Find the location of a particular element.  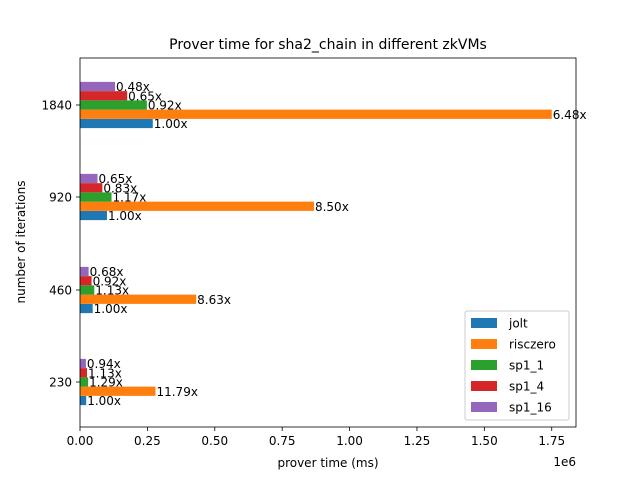

bar-label-jolt-230: 1.00x is located at coordinates (104, 401).